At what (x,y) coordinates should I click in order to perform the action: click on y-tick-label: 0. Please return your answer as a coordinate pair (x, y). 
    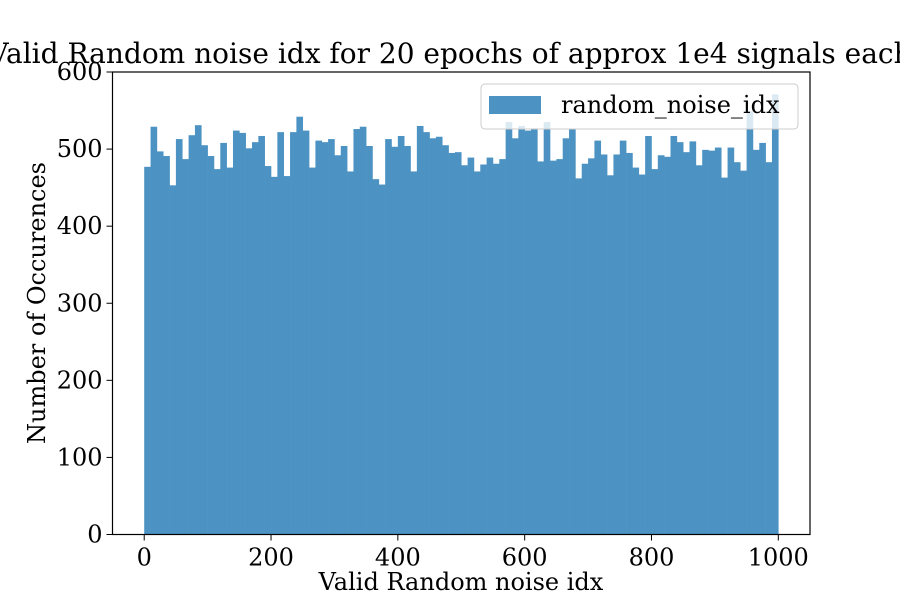
    Looking at the image, I should click on (94, 535).